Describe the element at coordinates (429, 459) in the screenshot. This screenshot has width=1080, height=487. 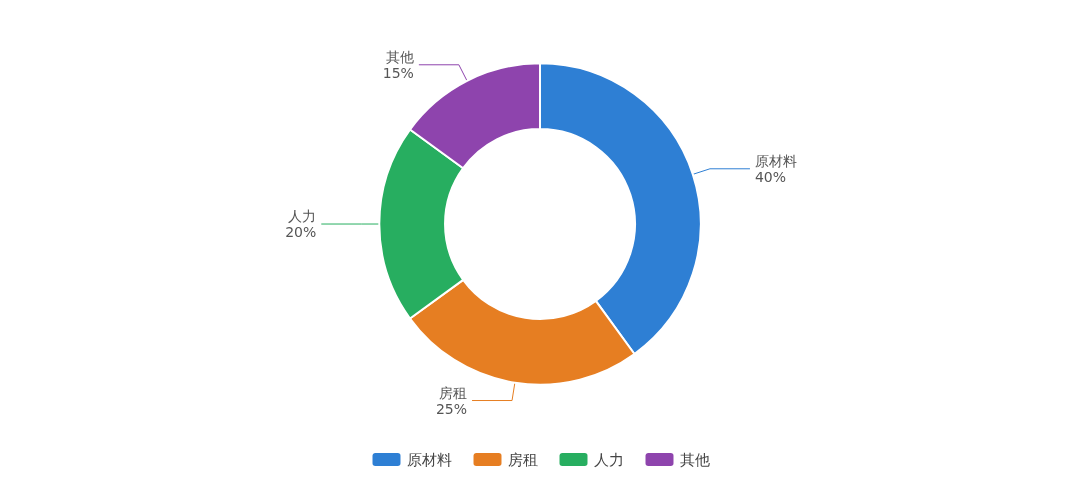
I see `legend-label: 原材料` at that location.